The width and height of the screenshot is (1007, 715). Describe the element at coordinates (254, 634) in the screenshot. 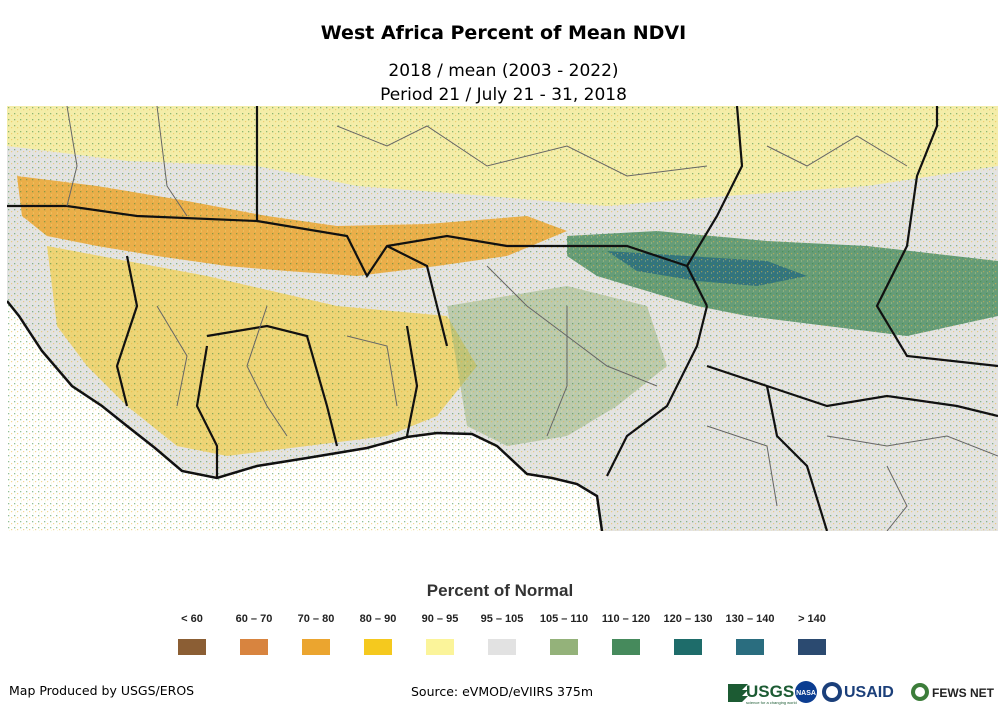

I see `legend-item: 60 – 70` at that location.